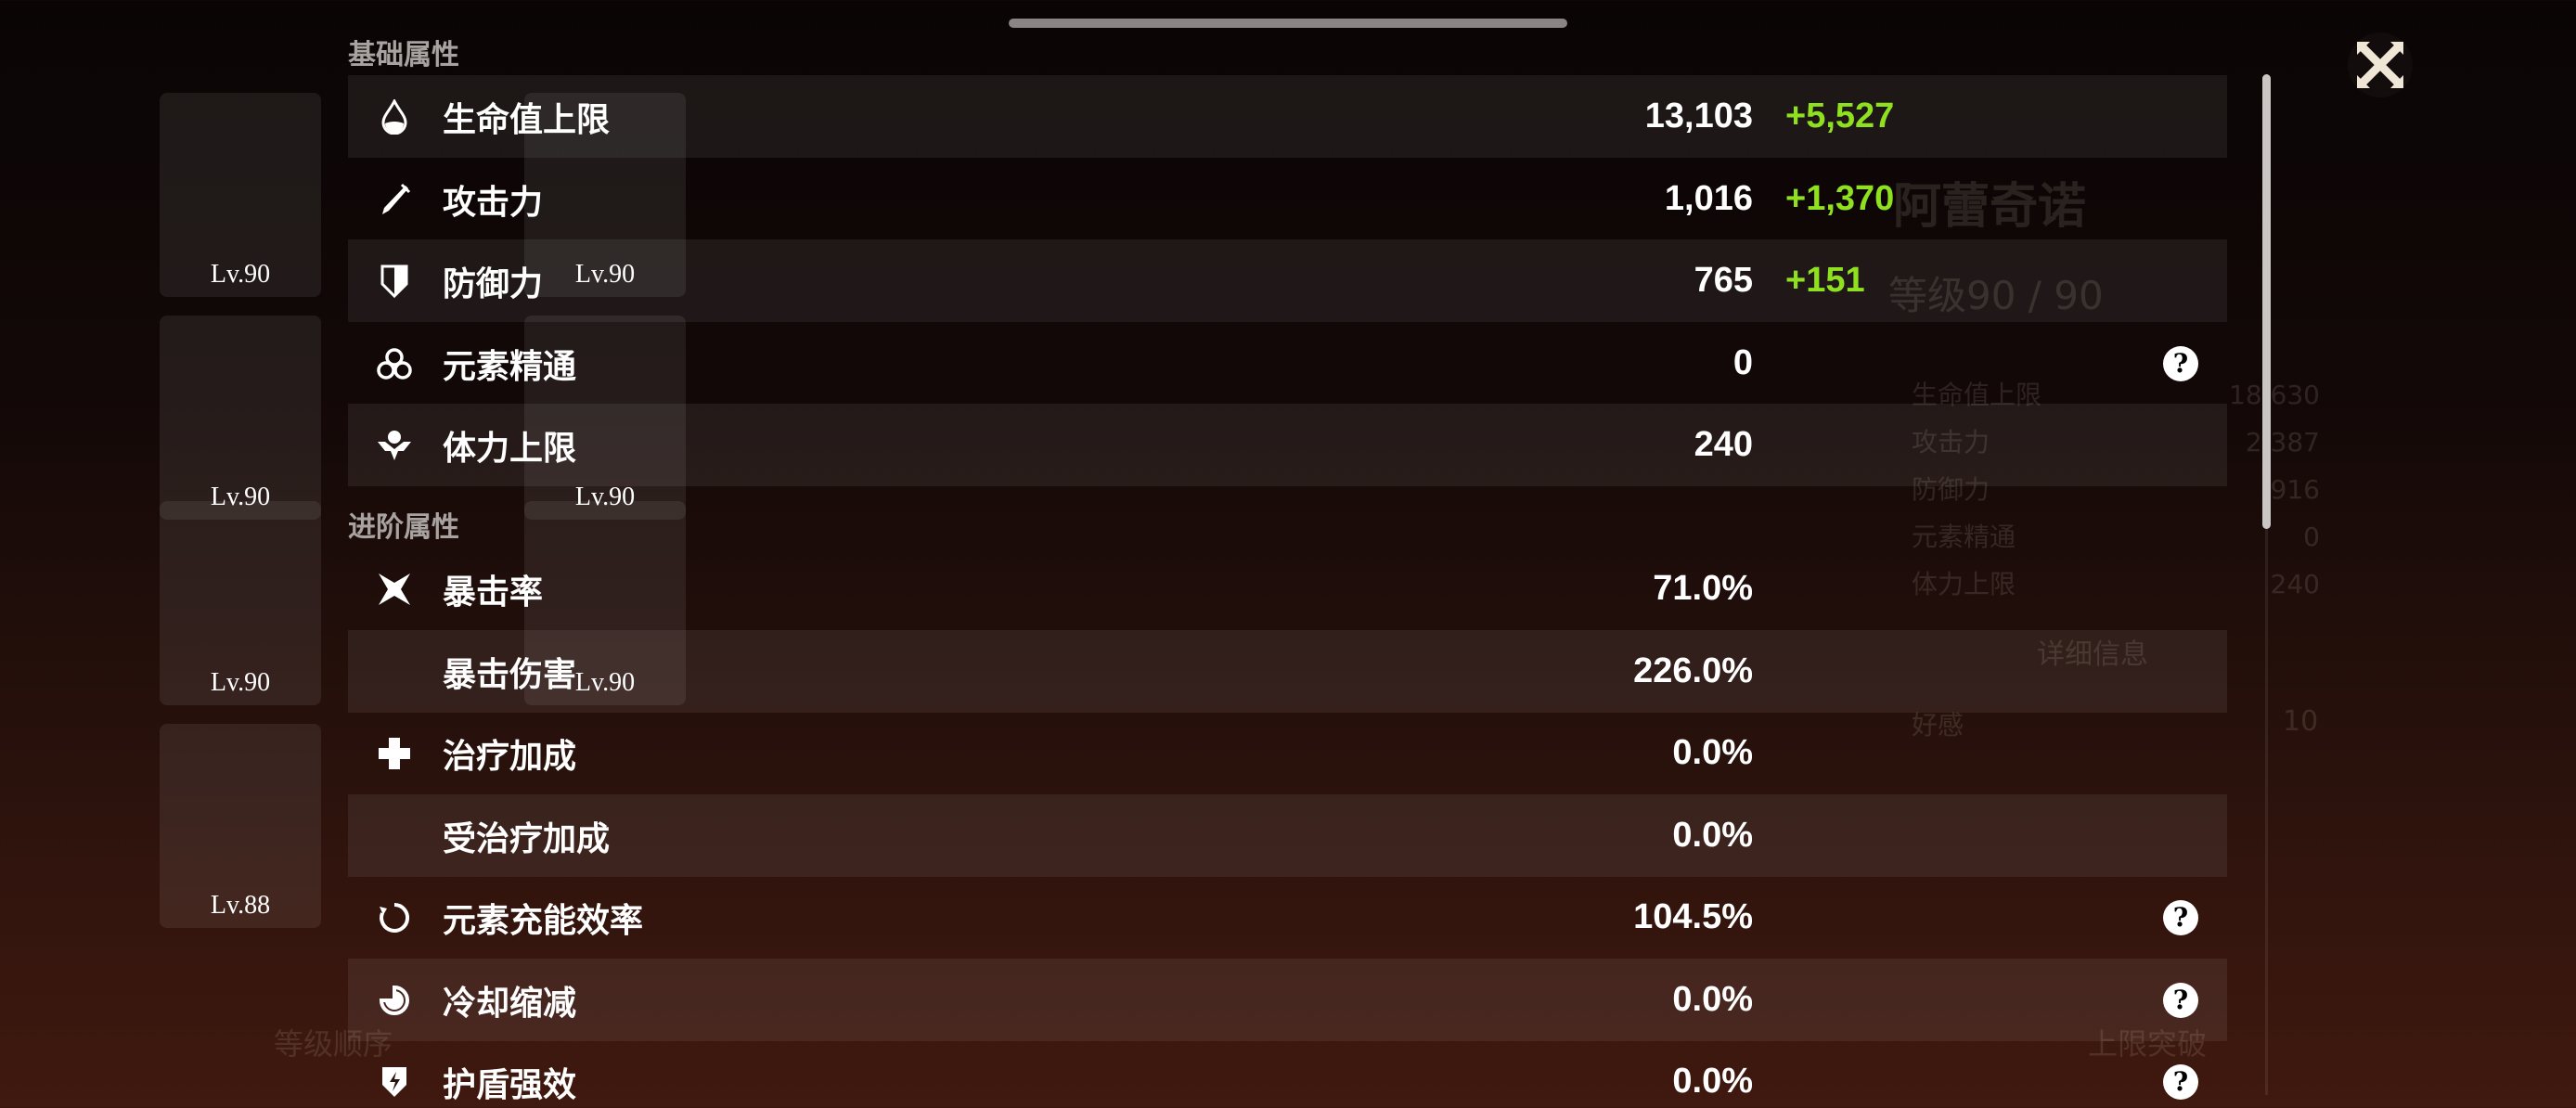 The width and height of the screenshot is (2576, 1108). Describe the element at coordinates (1990, 207) in the screenshot. I see `character-name: 阿蕾奇诺` at that location.